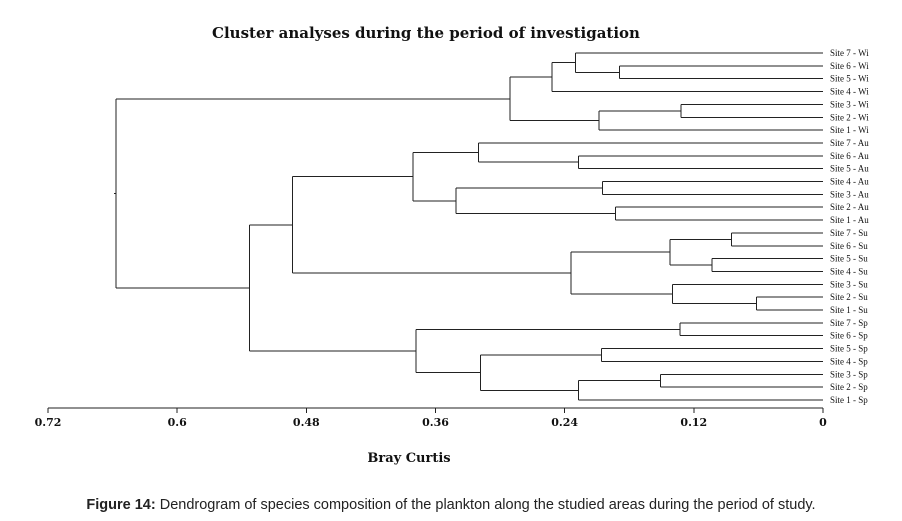 This screenshot has height=521, width=902. Describe the element at coordinates (849, 349) in the screenshot. I see `leaf-label: Site 5 - Sp` at that location.